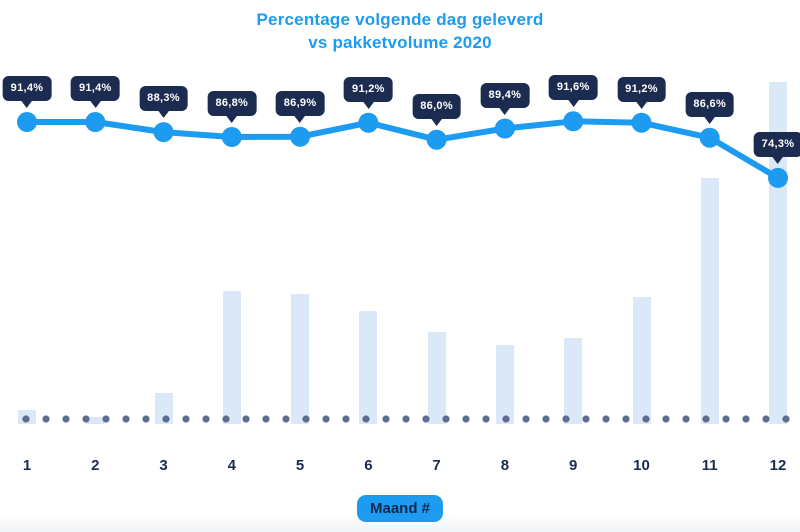  What do you see at coordinates (368, 465) in the screenshot?
I see `month-label: 6` at bounding box center [368, 465].